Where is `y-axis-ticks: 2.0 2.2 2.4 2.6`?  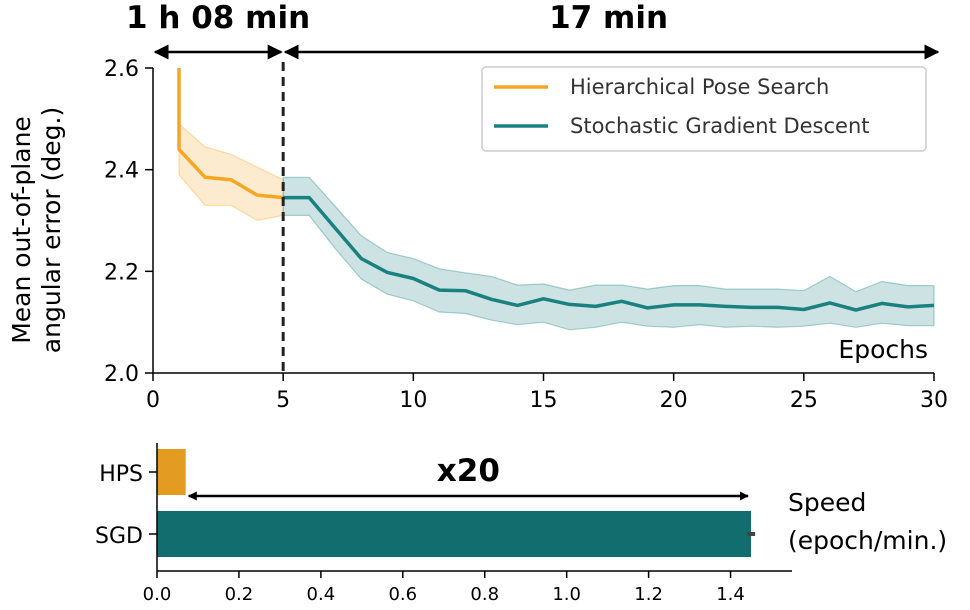
y-axis-ticks: 2.0 2.2 2.4 2.6 is located at coordinates (128, 222).